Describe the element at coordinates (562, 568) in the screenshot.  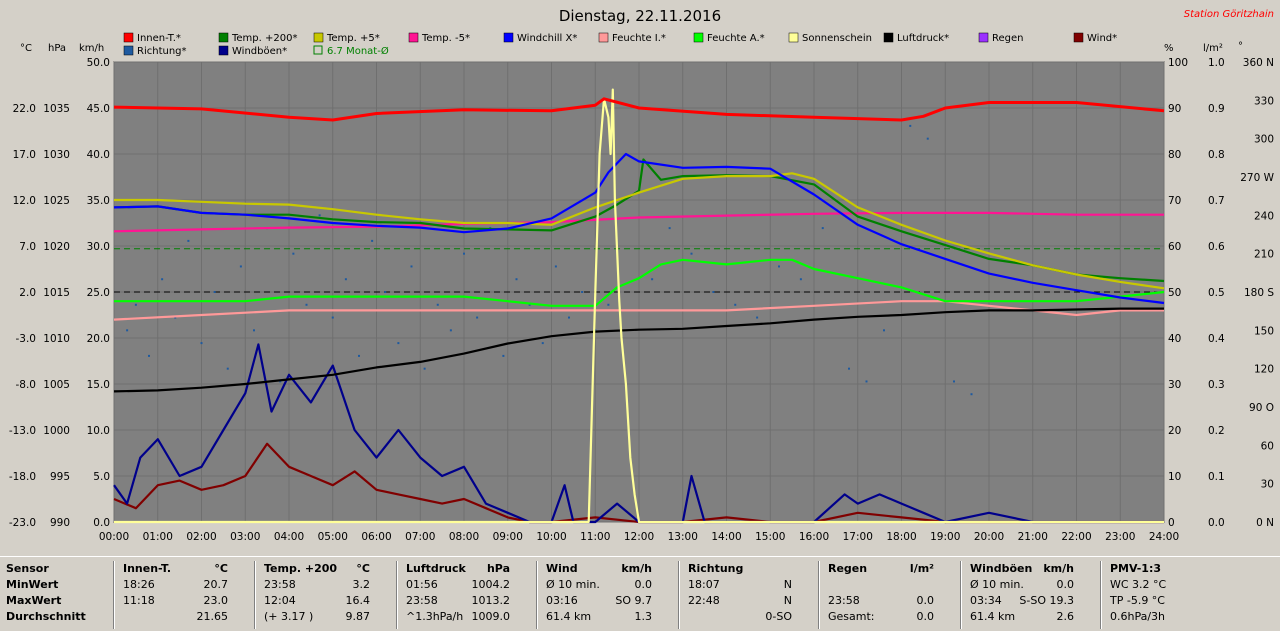
I see `stats-cell: Wind` at that location.